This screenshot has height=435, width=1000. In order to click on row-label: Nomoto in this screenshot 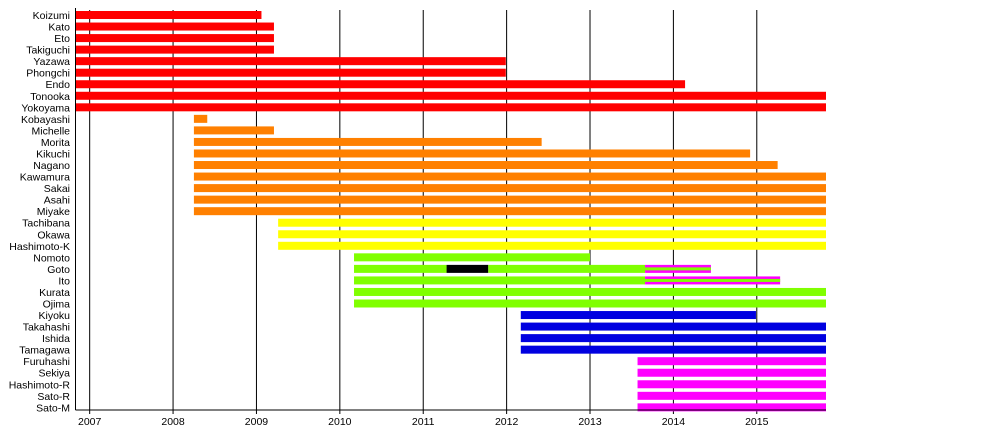, I will do `click(51, 258)`.